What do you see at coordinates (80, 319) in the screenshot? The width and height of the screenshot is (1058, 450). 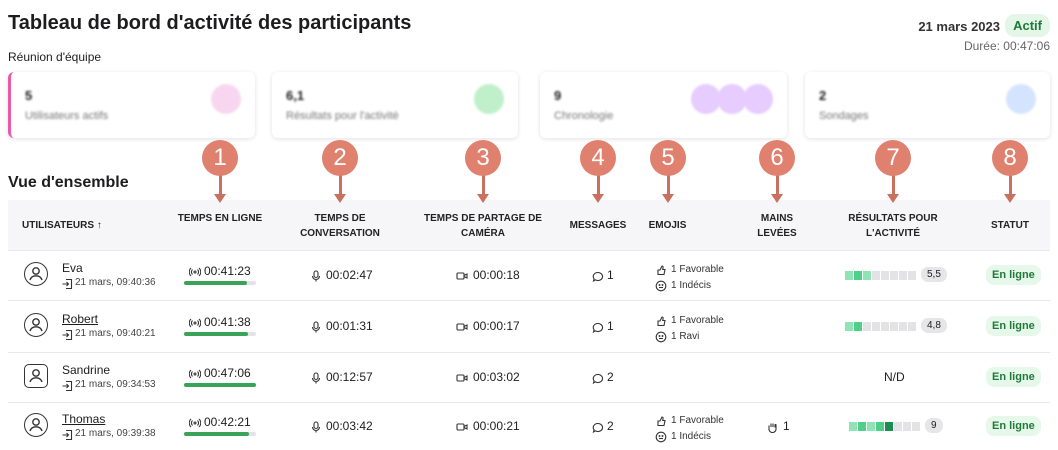 I see `user-name: Robert` at bounding box center [80, 319].